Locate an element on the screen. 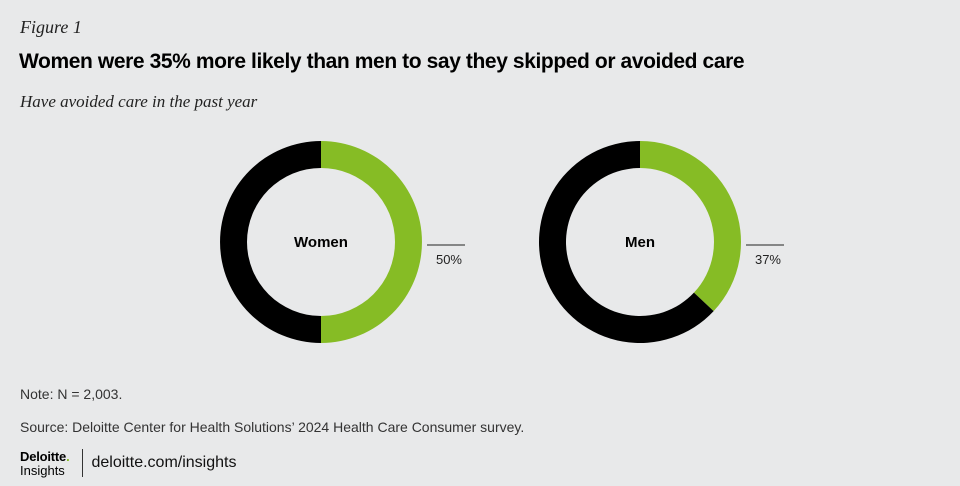 This screenshot has height=486, width=960. donut-chart-women: 50% Women is located at coordinates (342, 242).